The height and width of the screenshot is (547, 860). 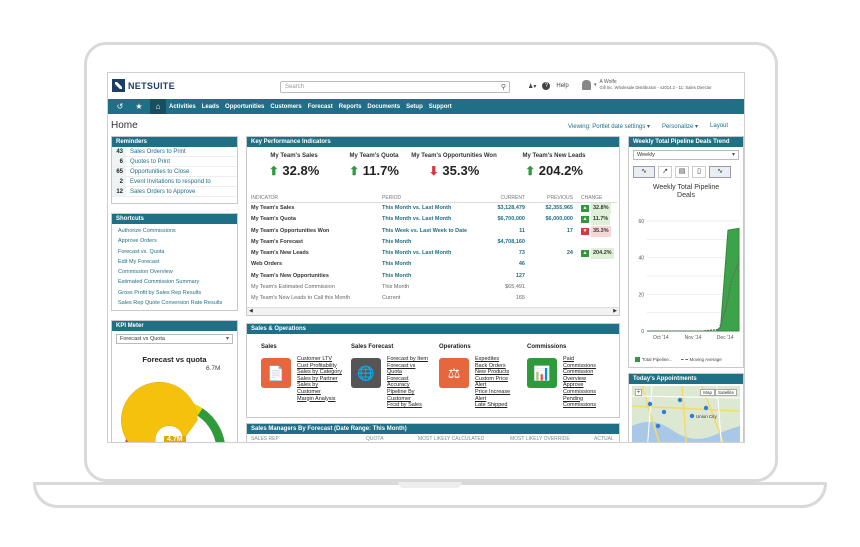 I want to click on viewing-dropdown: Viewing: Portlet date settings ▾, so click(x=609, y=126).